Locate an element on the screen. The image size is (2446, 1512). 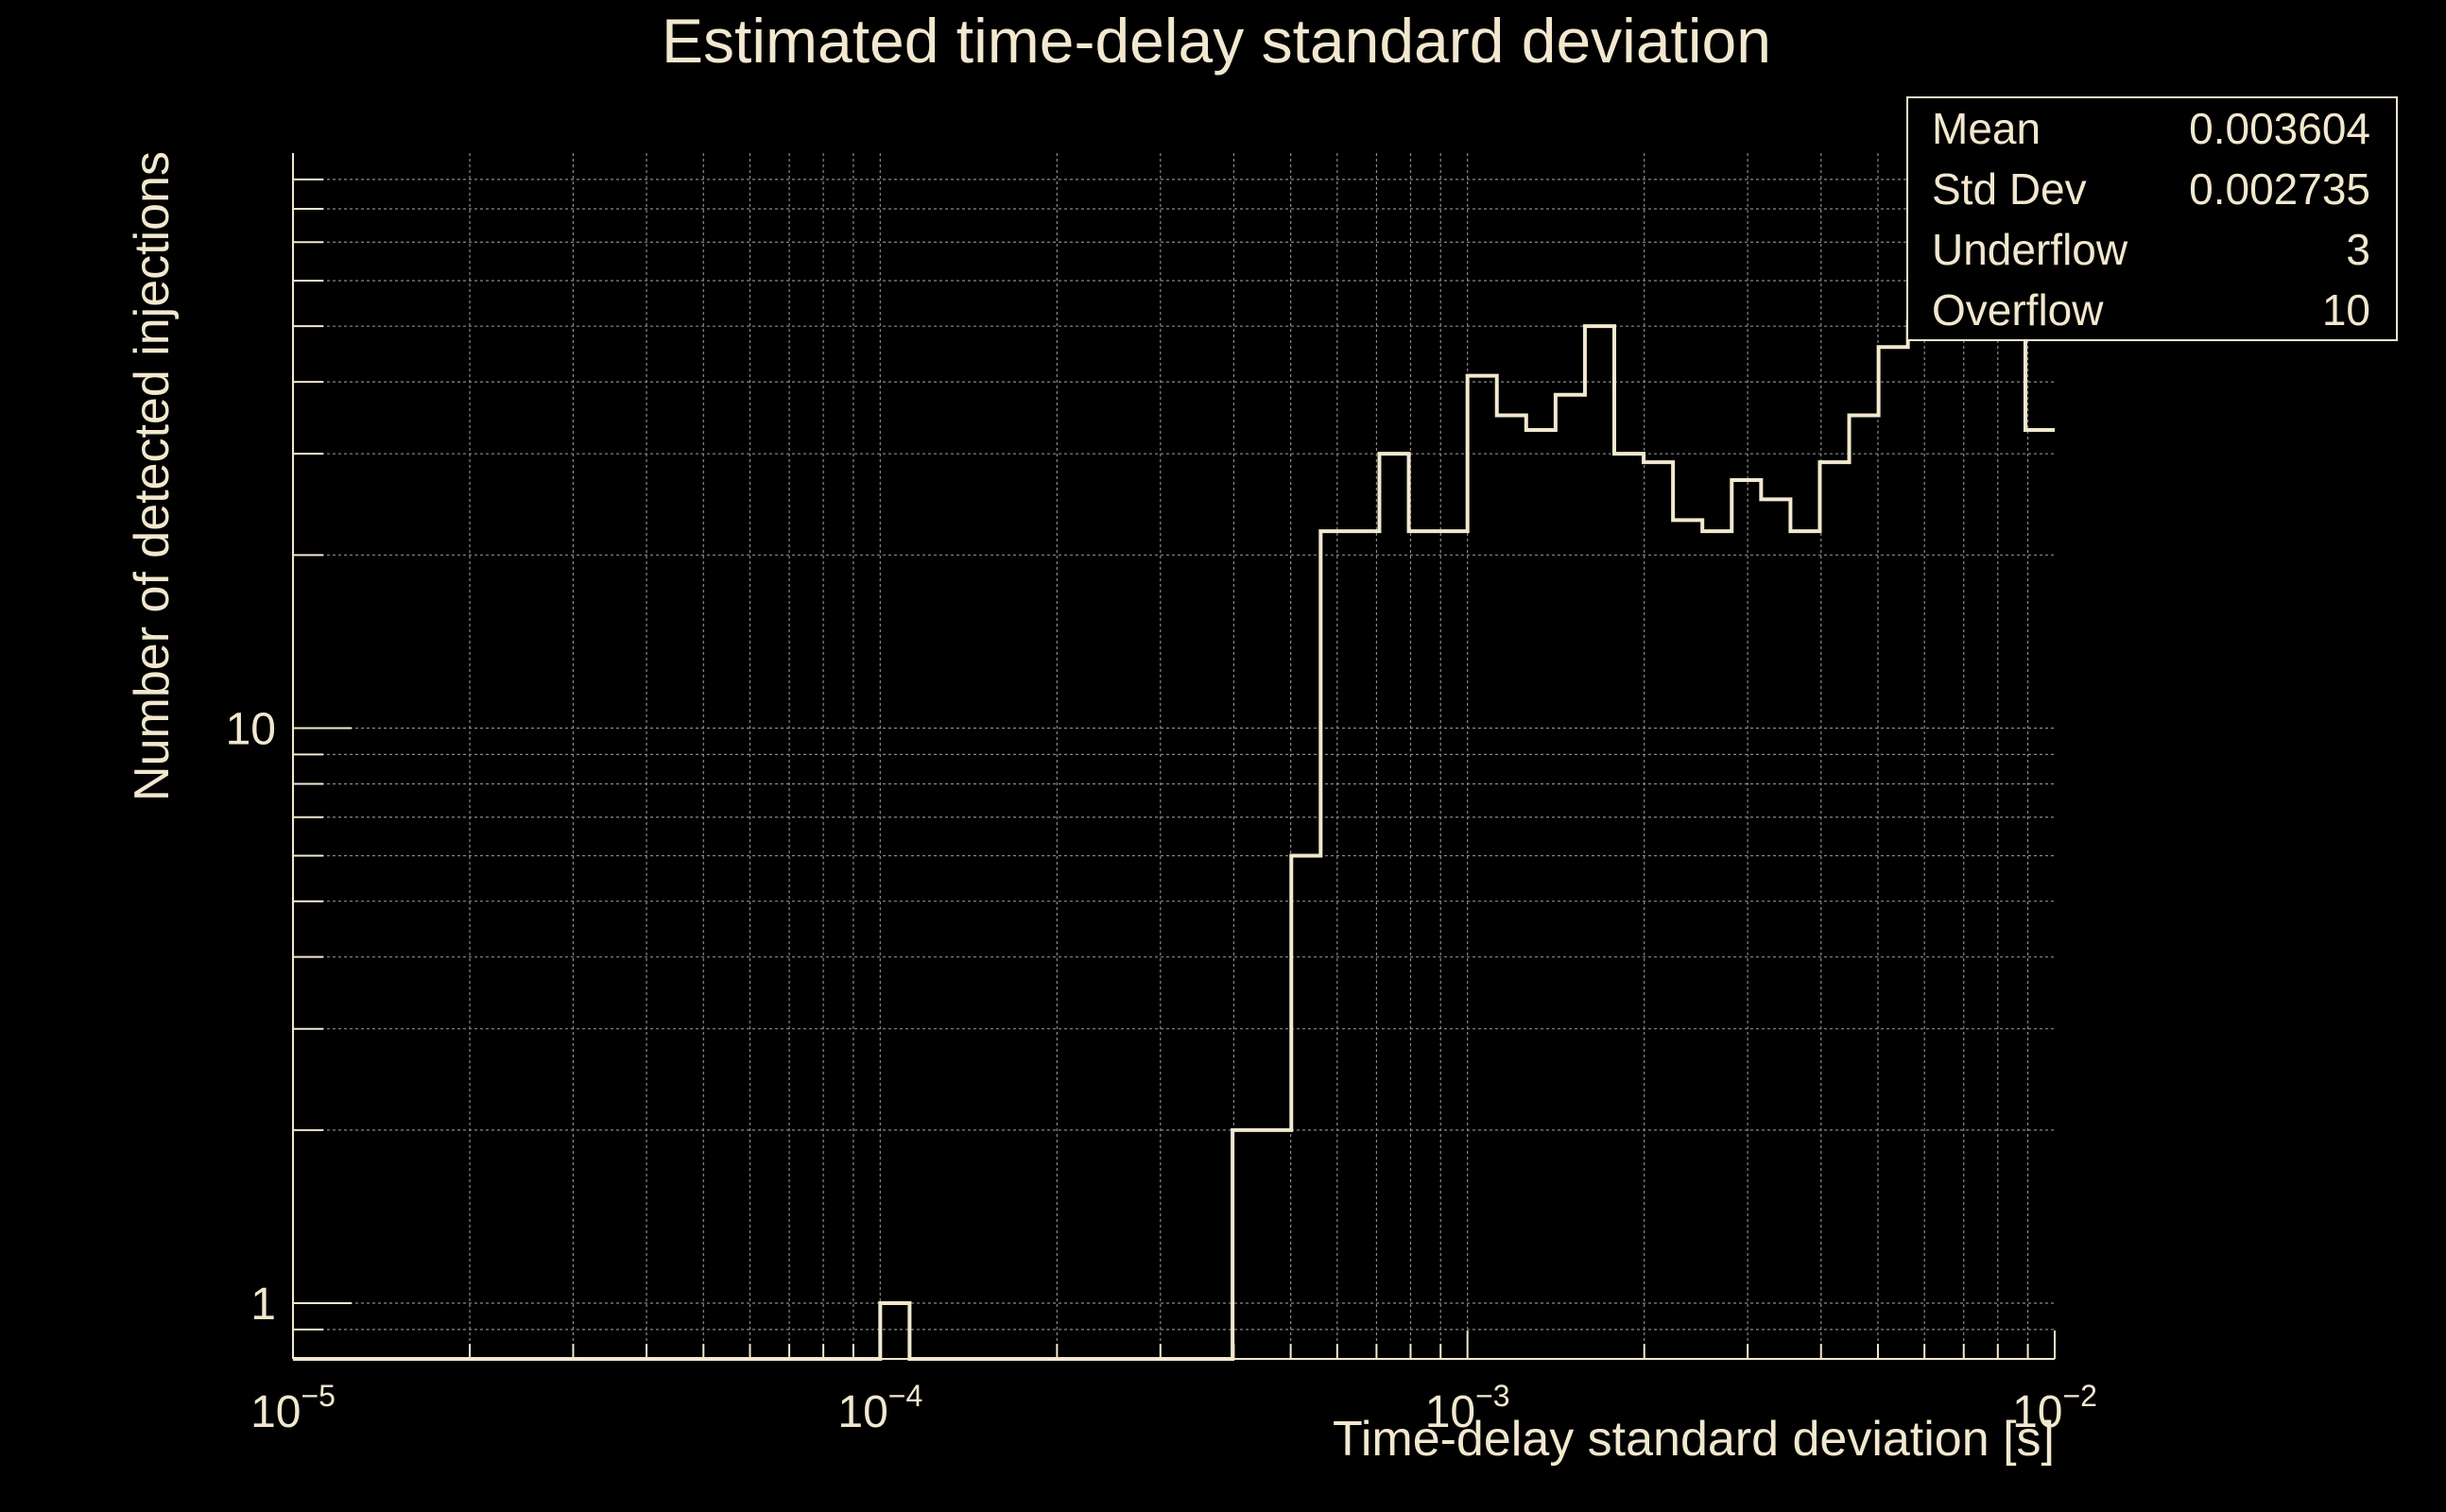
x-tick-label: 10⁻⁵ is located at coordinates (293, 1408).